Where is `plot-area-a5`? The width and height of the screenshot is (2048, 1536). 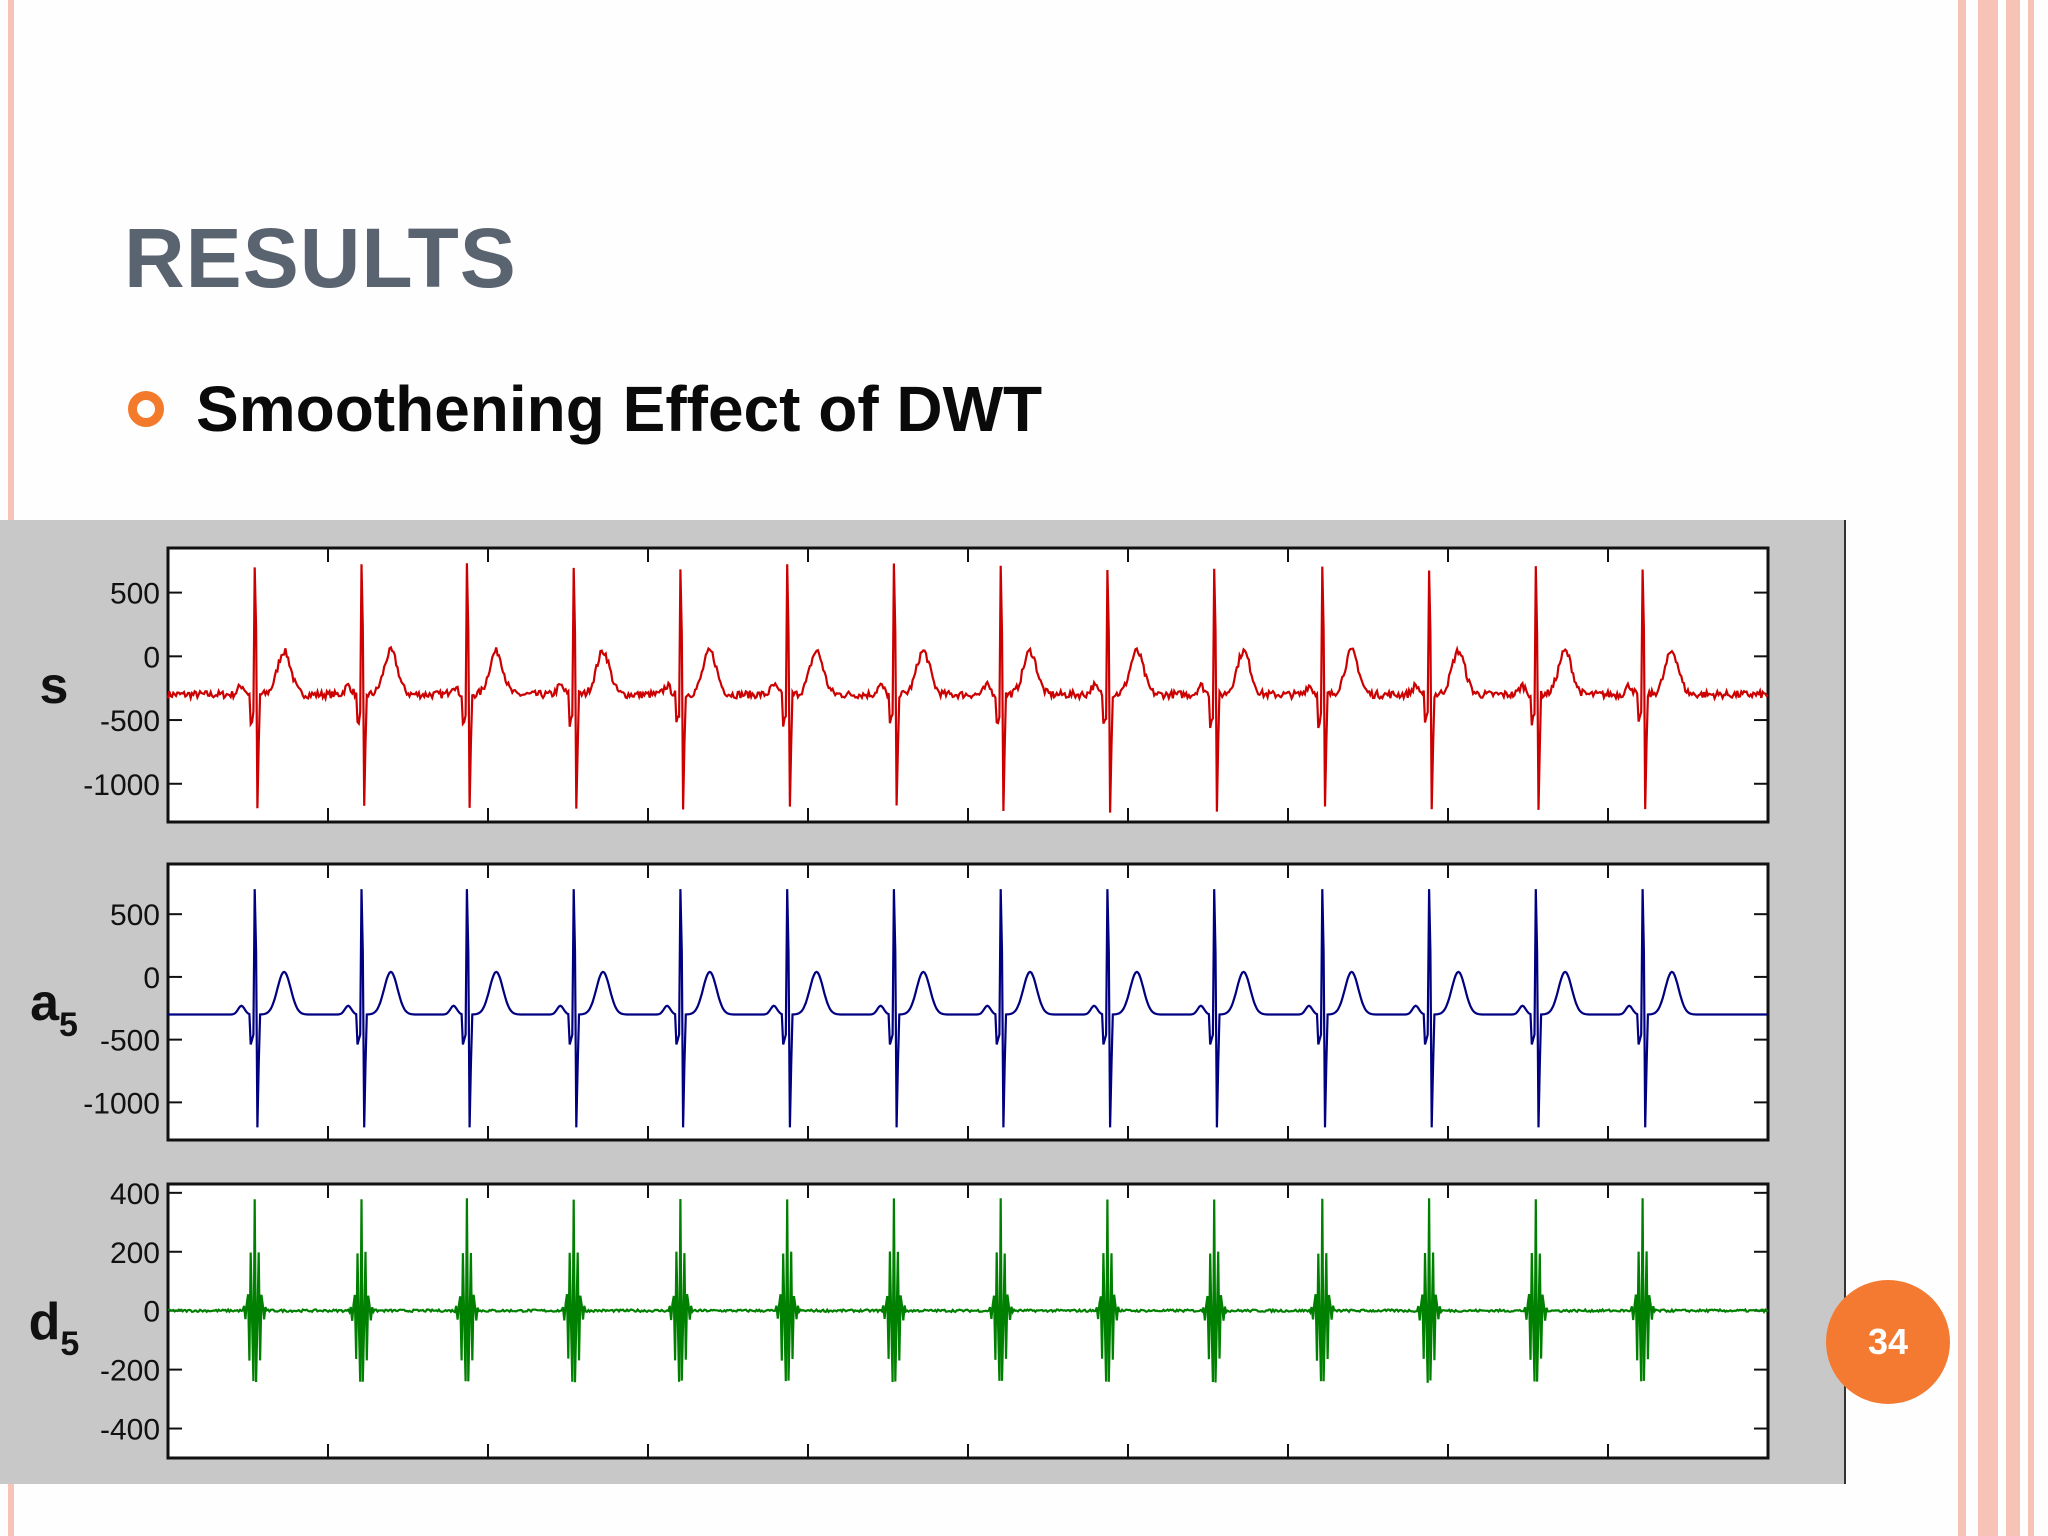 plot-area-a5 is located at coordinates (968, 1002).